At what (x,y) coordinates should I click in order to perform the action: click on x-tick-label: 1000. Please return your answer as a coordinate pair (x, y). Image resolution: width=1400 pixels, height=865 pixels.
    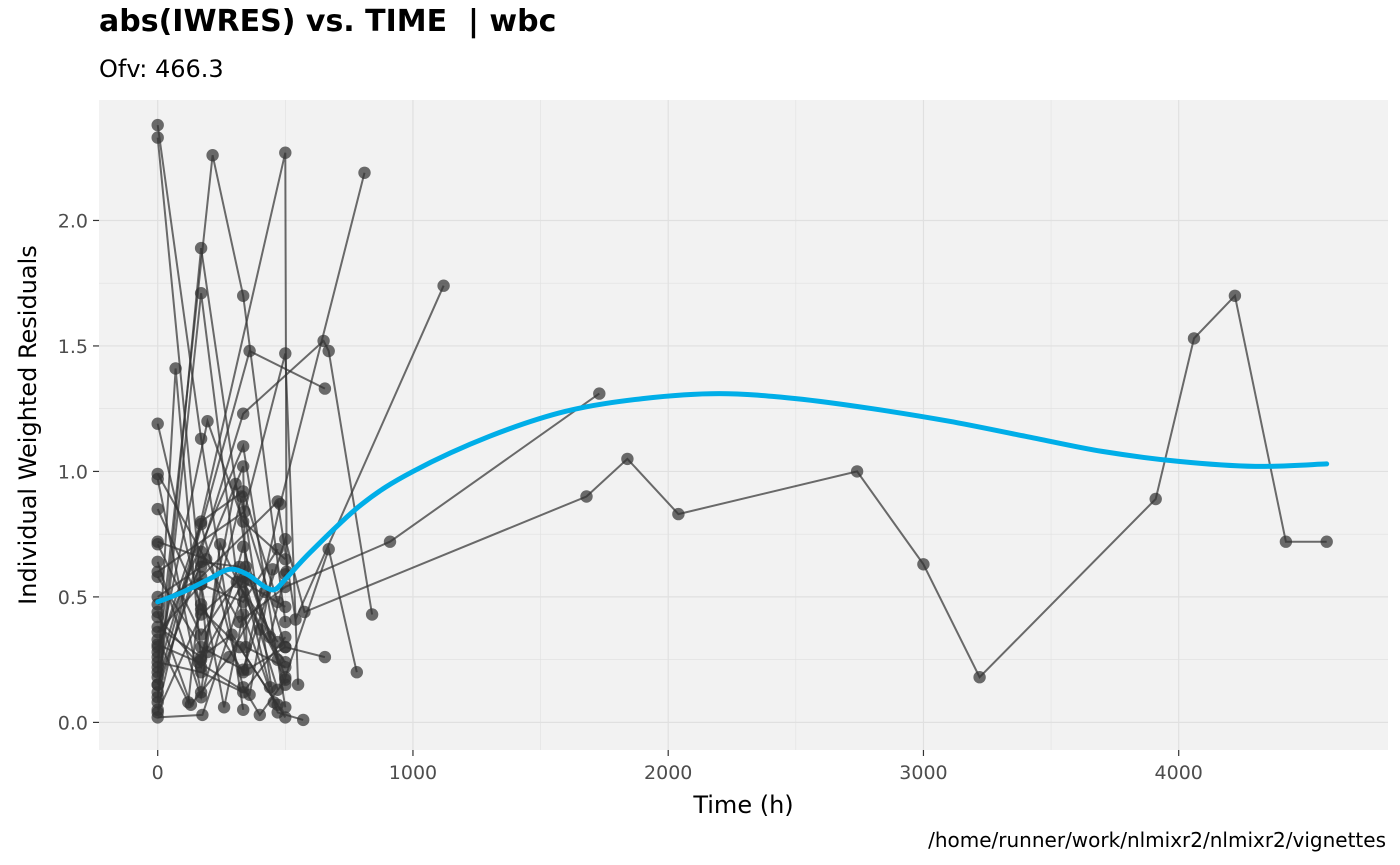
    Looking at the image, I should click on (413, 773).